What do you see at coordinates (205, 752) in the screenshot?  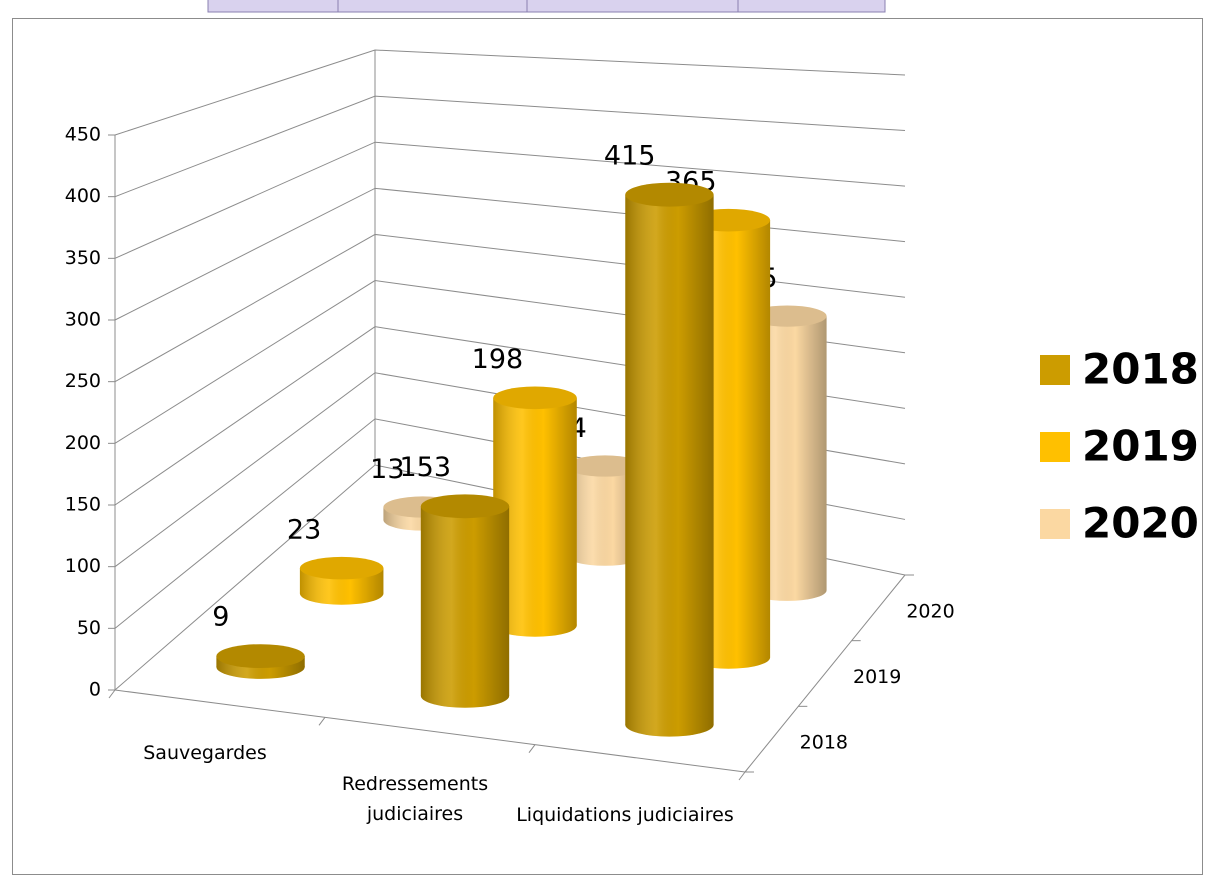 I see `x-tick-label: Sauvegardes` at bounding box center [205, 752].